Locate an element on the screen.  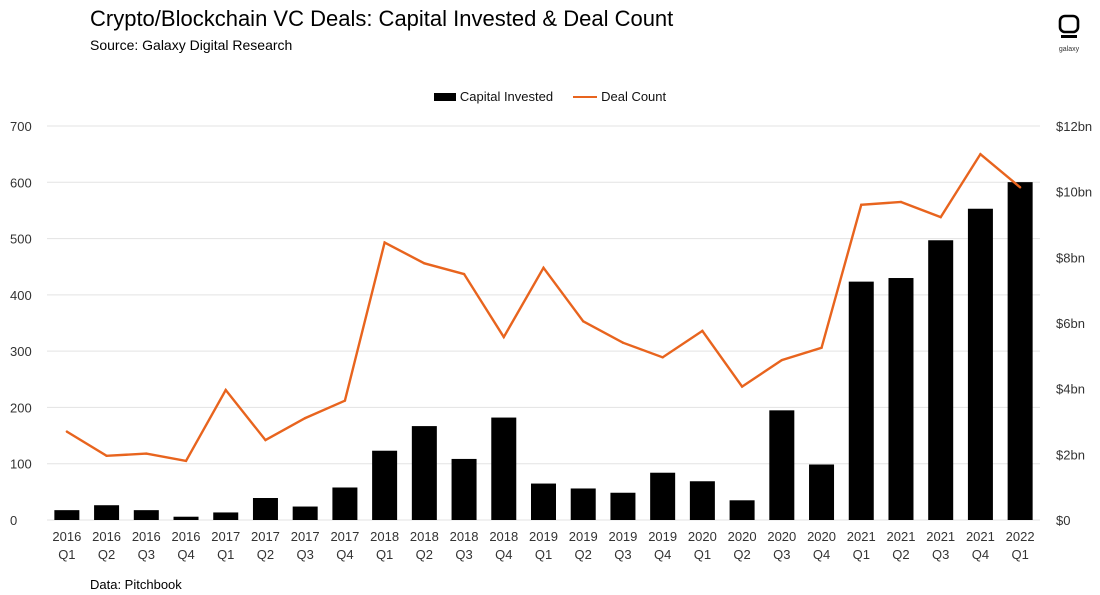
x-tick-label-year: 2022 is located at coordinates (1020, 536).